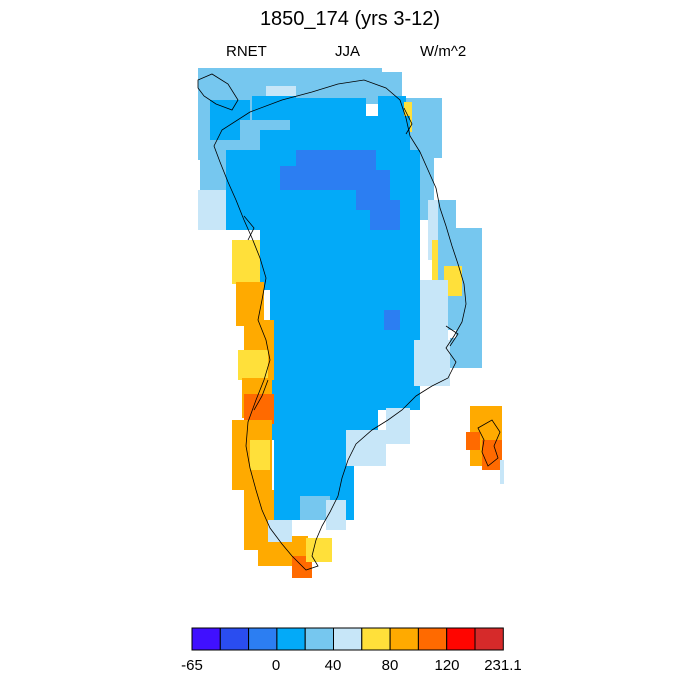 The width and height of the screenshot is (700, 700). What do you see at coordinates (350, 19) in the screenshot?
I see `chart-title: 1850_174 (yrs 3-12)` at bounding box center [350, 19].